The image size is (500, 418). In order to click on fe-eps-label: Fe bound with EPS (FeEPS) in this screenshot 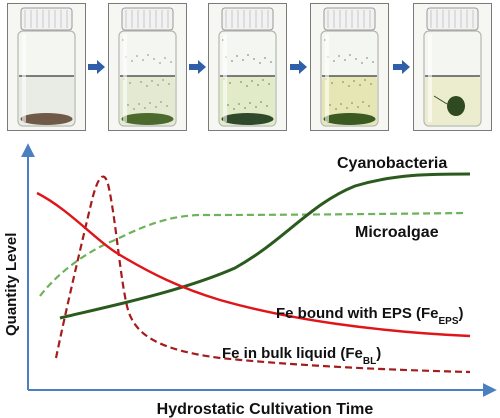, I will do `click(370, 316)`.